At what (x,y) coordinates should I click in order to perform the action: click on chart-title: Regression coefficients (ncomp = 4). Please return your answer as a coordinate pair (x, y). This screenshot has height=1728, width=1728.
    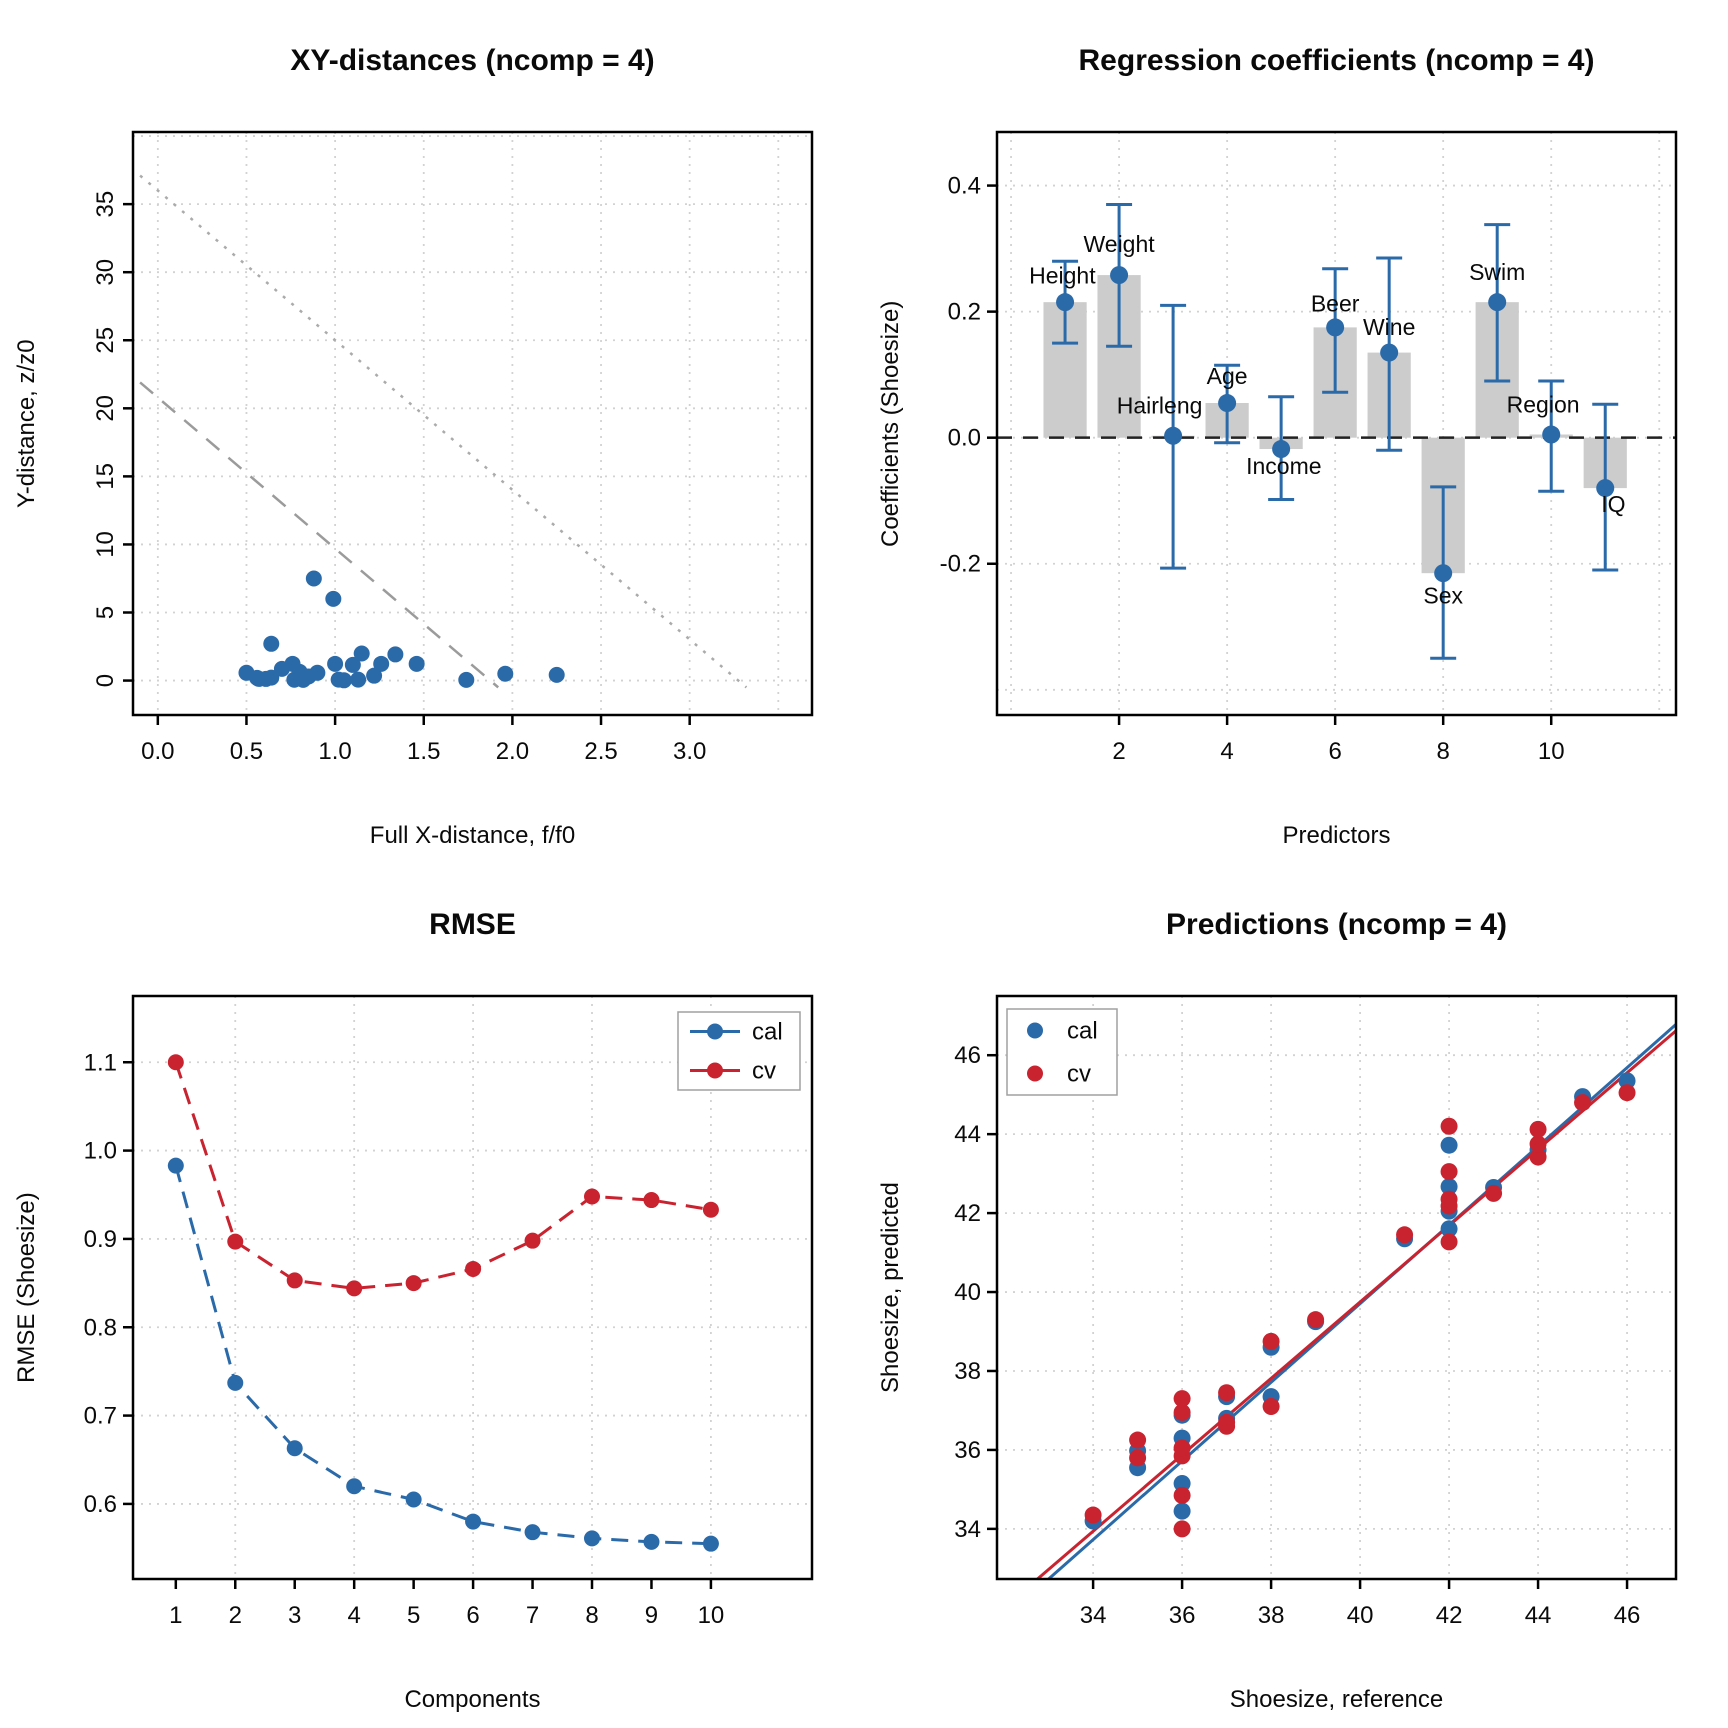
    Looking at the image, I should click on (1336, 60).